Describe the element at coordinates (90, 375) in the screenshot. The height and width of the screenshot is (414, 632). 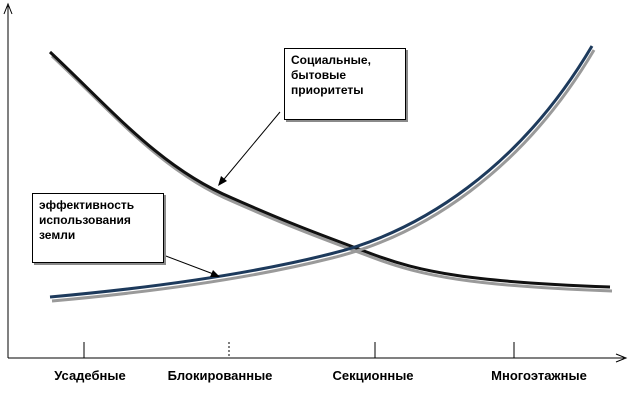
I see `x-tick-label-usadebnye: Усадебные` at that location.